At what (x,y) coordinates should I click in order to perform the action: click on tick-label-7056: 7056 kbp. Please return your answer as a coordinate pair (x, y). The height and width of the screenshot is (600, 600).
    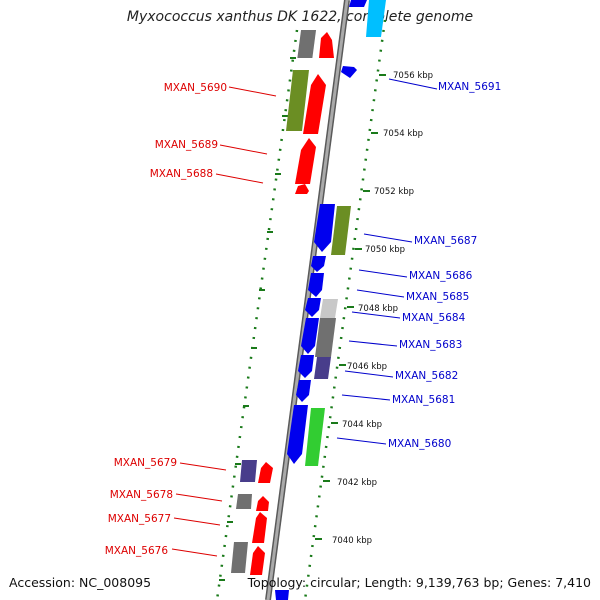
    Looking at the image, I should click on (413, 76).